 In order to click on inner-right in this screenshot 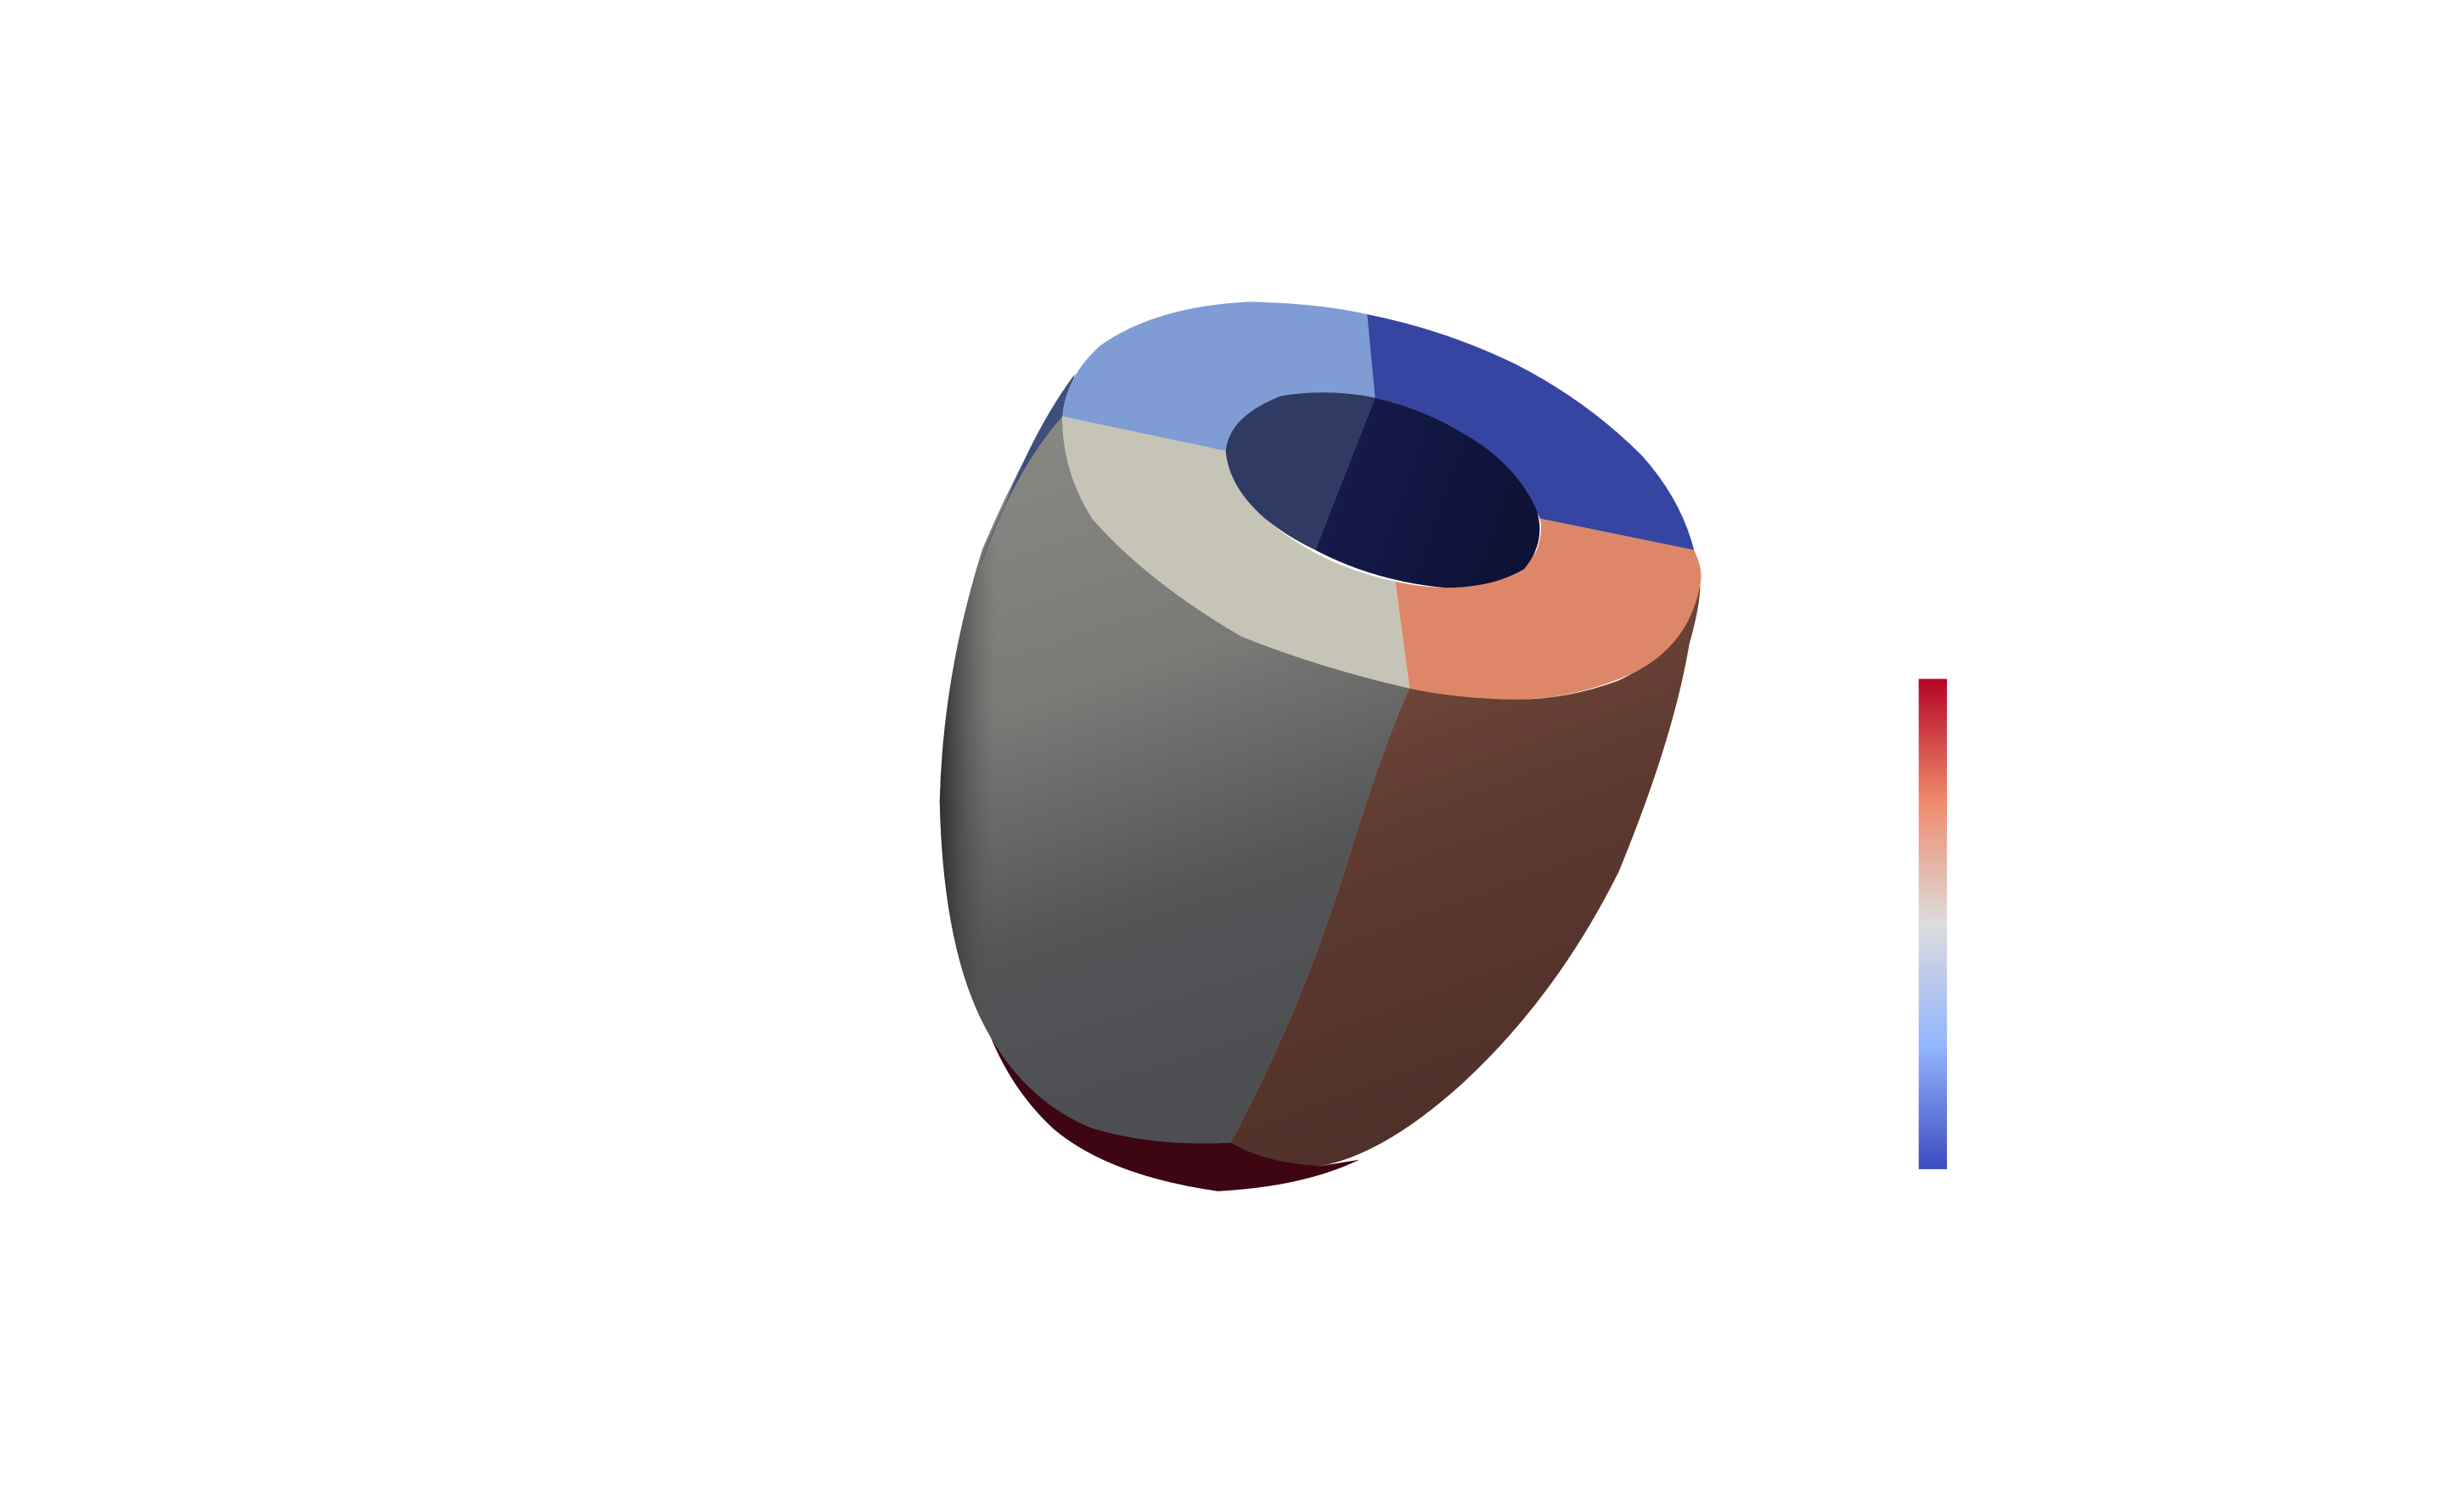, I will do `click(1427, 492)`.